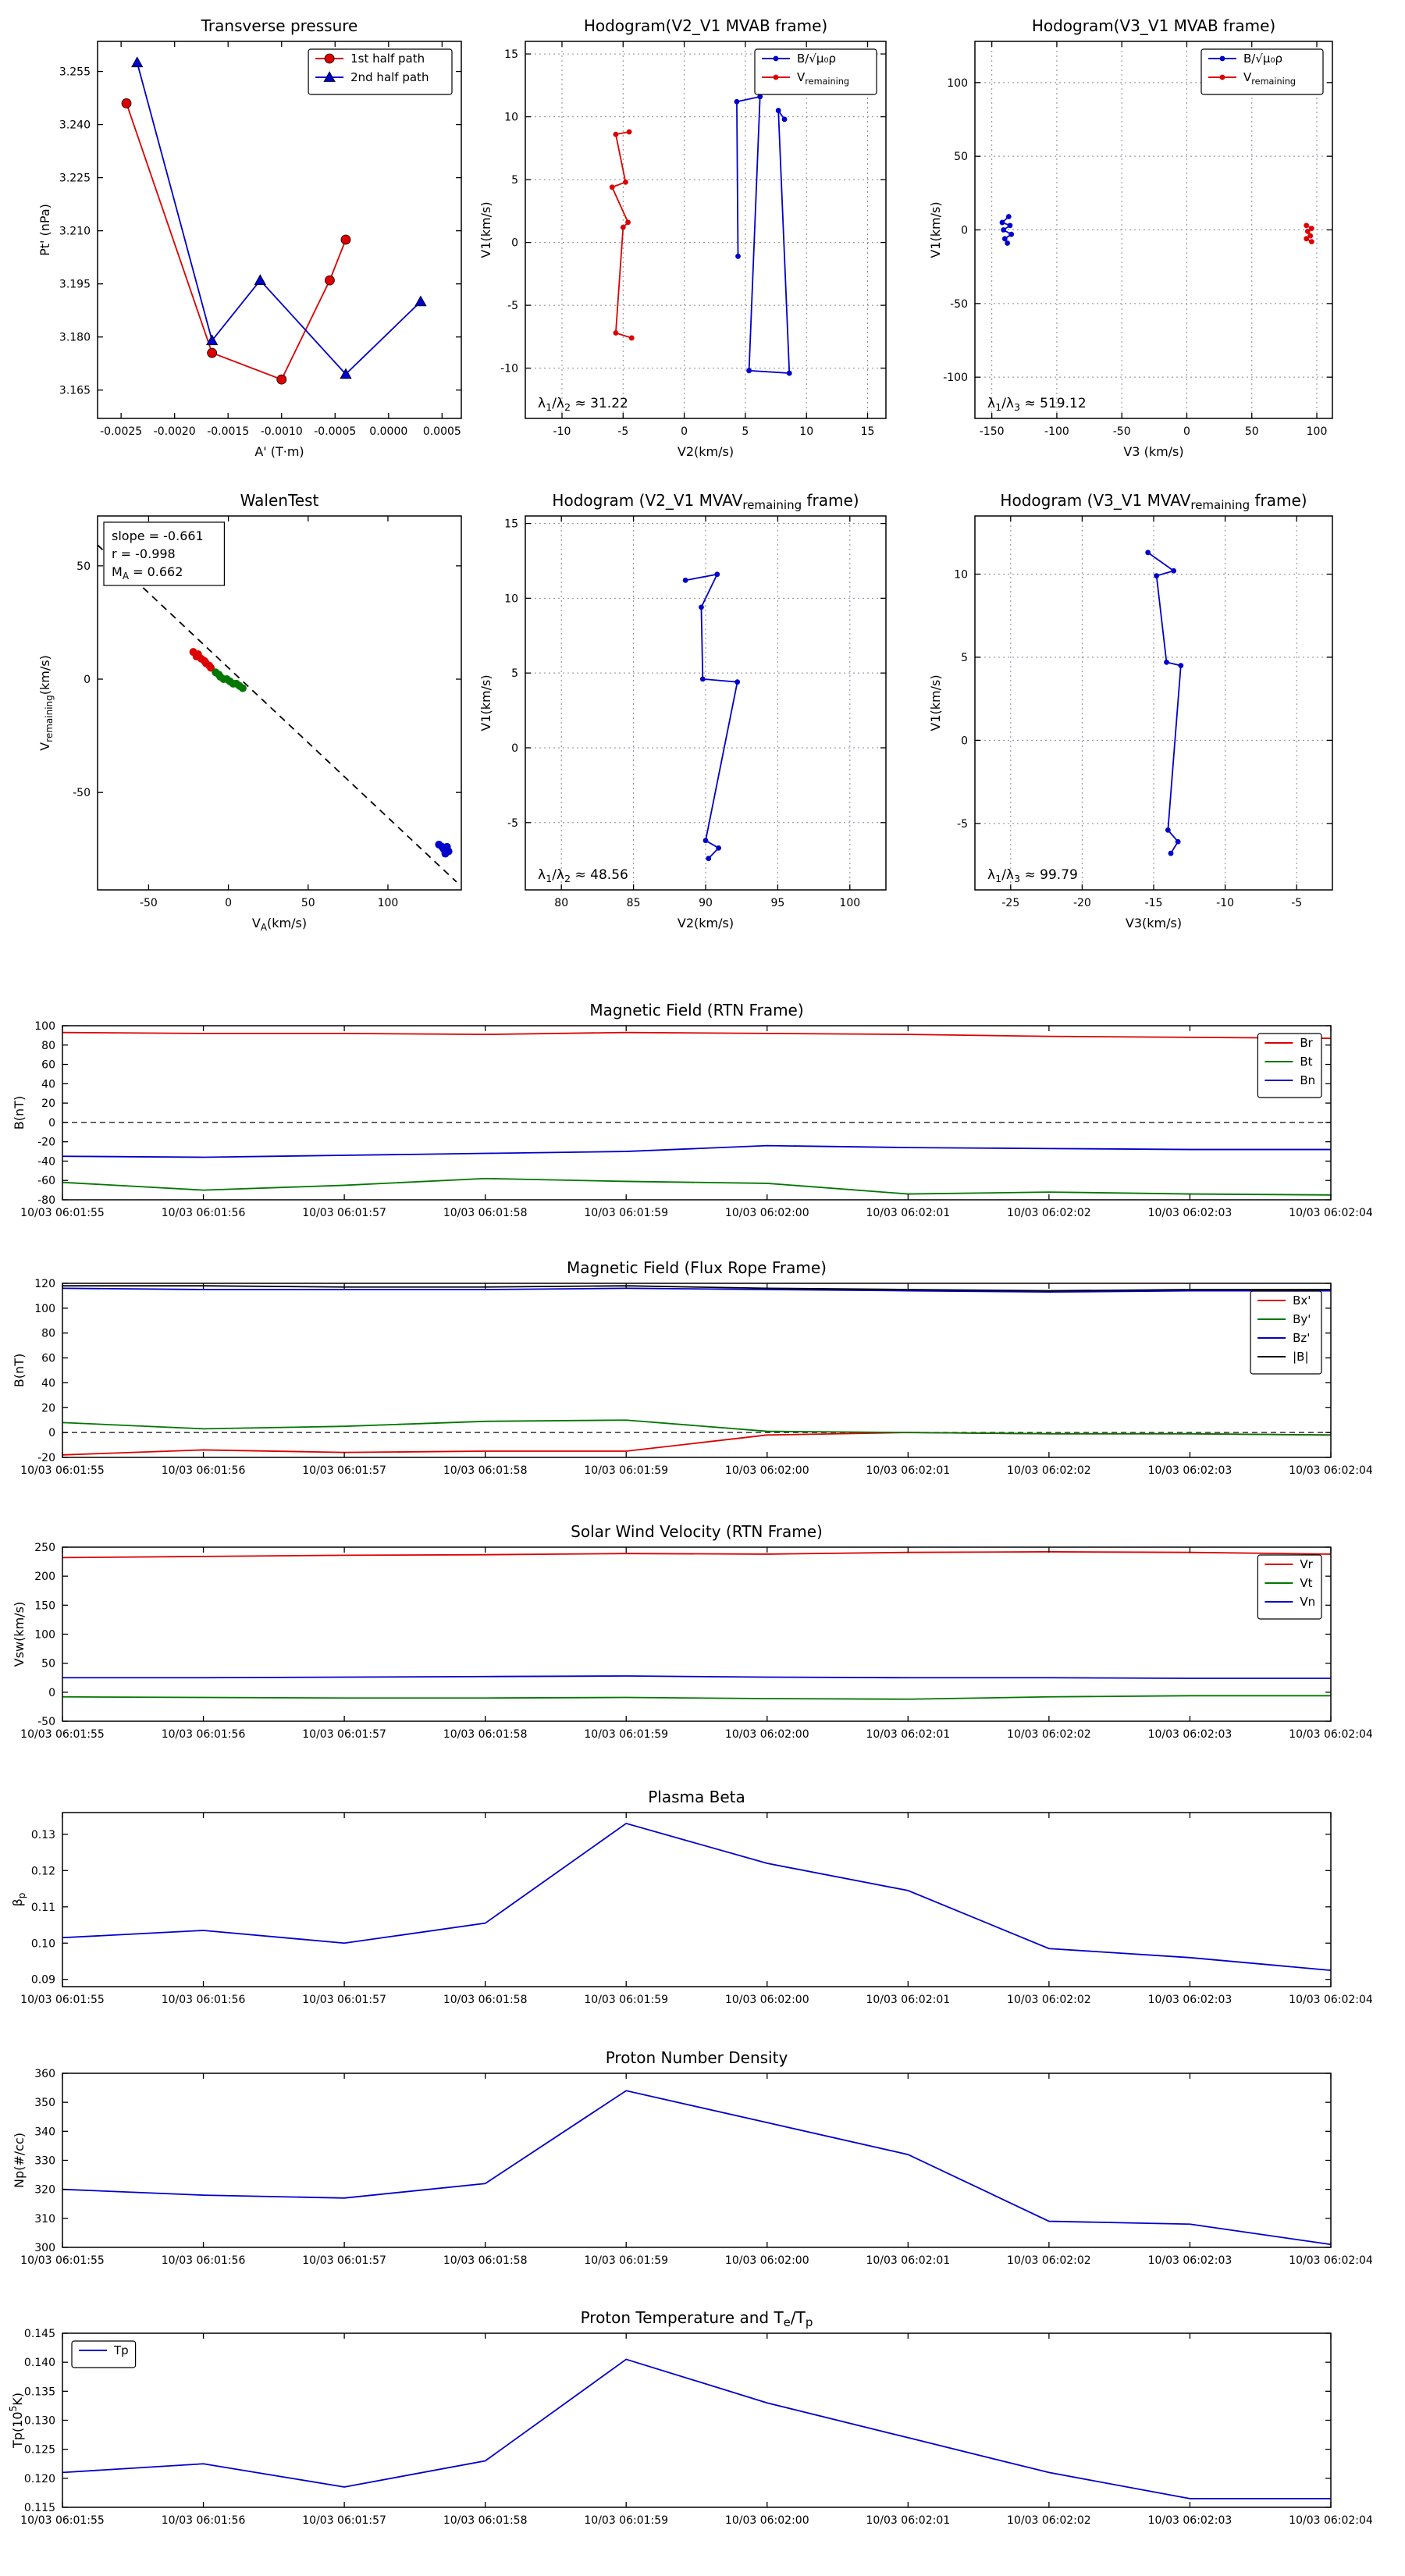  What do you see at coordinates (961, 157) in the screenshot?
I see `svg-text: 50` at bounding box center [961, 157].